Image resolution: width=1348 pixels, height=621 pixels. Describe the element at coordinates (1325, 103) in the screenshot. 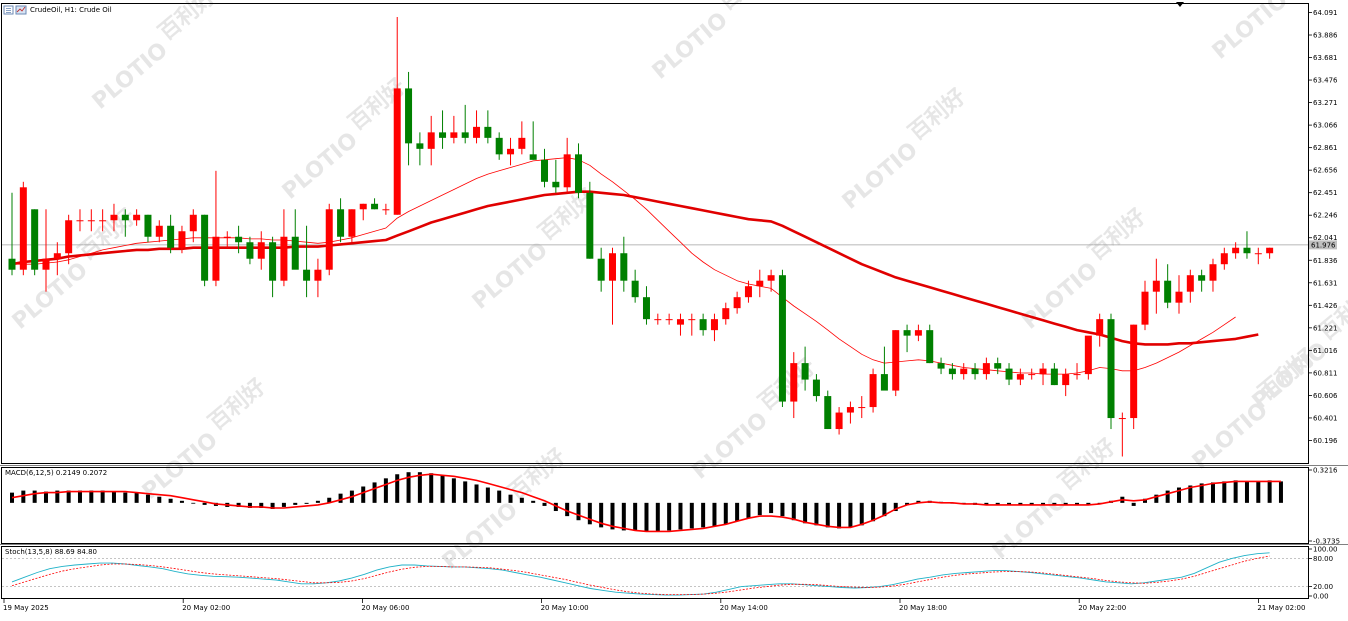

I see `y-tick-label: 63.271` at that location.